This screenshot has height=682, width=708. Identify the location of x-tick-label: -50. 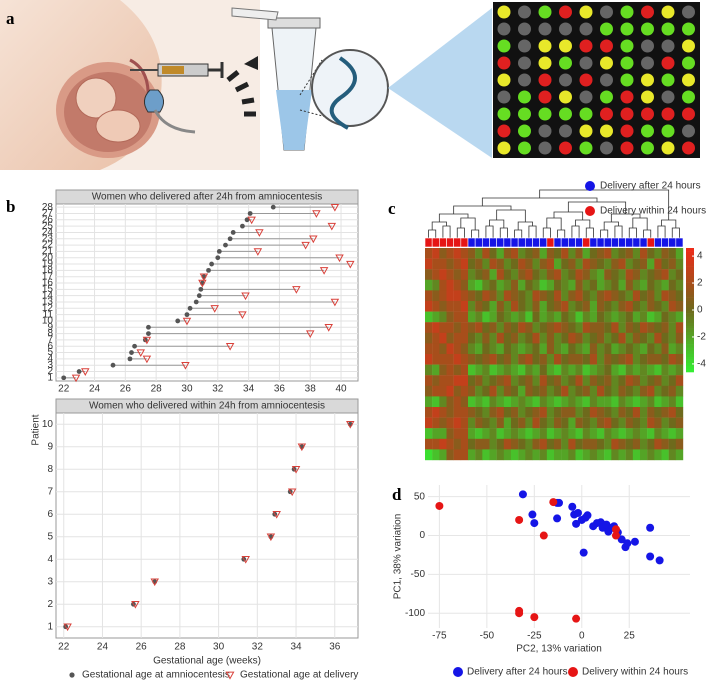
(487, 636).